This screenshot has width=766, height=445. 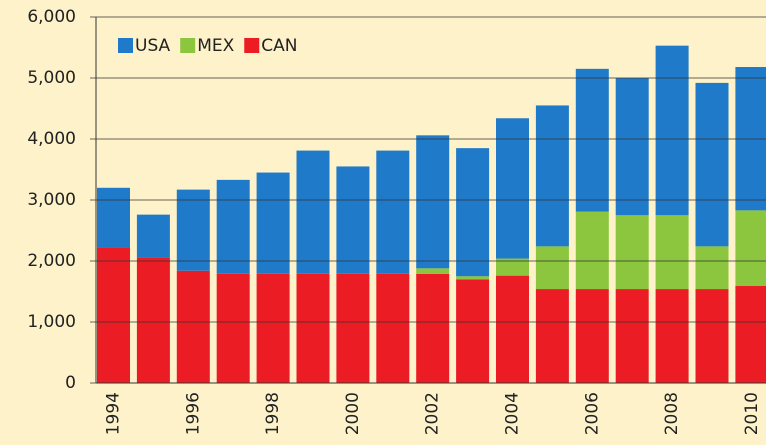 What do you see at coordinates (51, 17) in the screenshot?
I see `y-tick-label: 6,000` at bounding box center [51, 17].